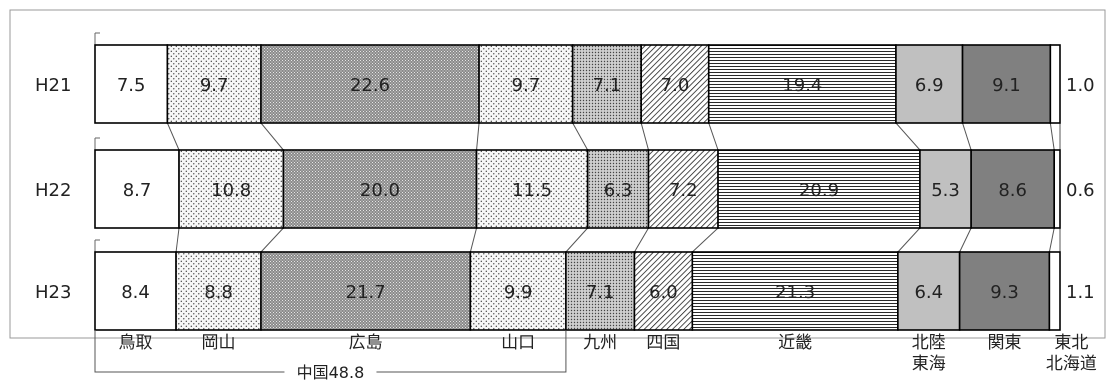 This screenshot has height=381, width=1117. I want to click on category-label: 鳥取, so click(136, 343).